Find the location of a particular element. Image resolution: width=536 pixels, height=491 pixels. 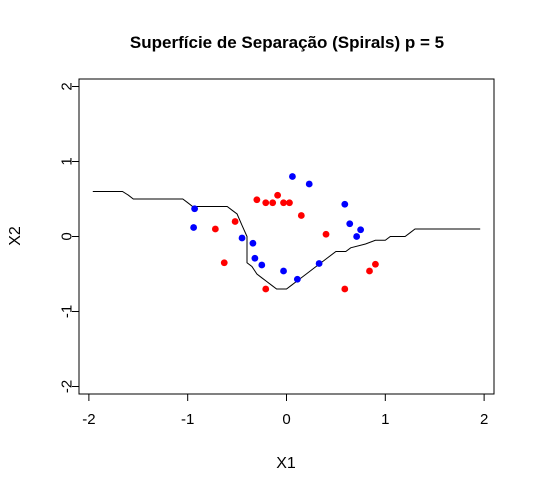

y-tick-label: 1 is located at coordinates (67, 161).